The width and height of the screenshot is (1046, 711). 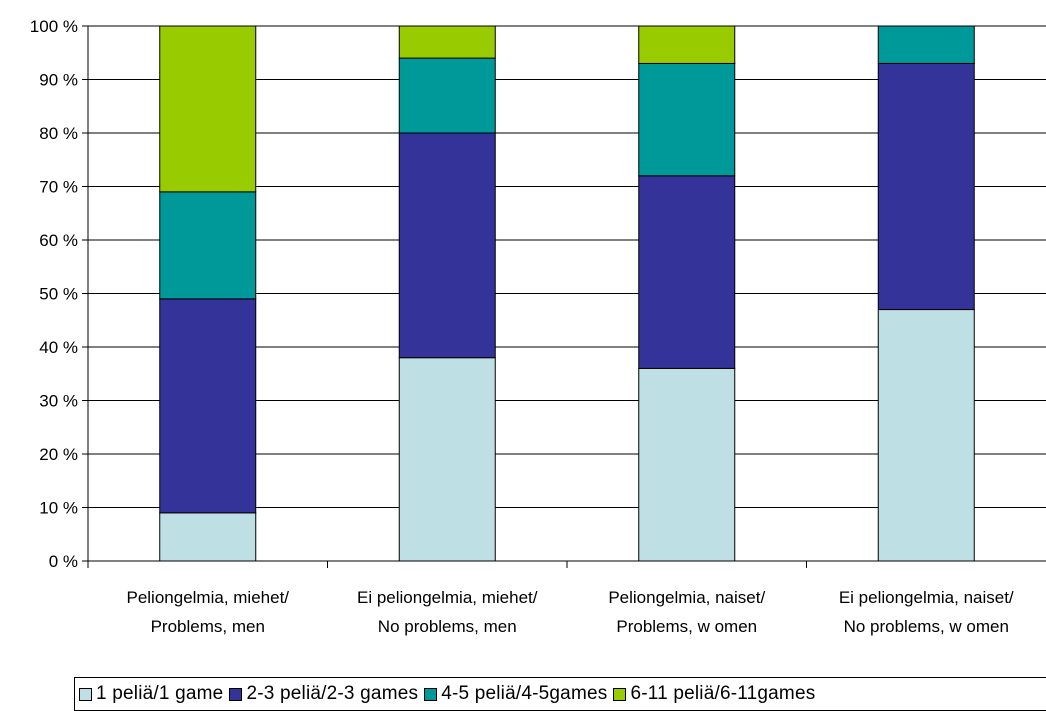 I want to click on y-tick-label: 10 %, so click(x=58, y=508).